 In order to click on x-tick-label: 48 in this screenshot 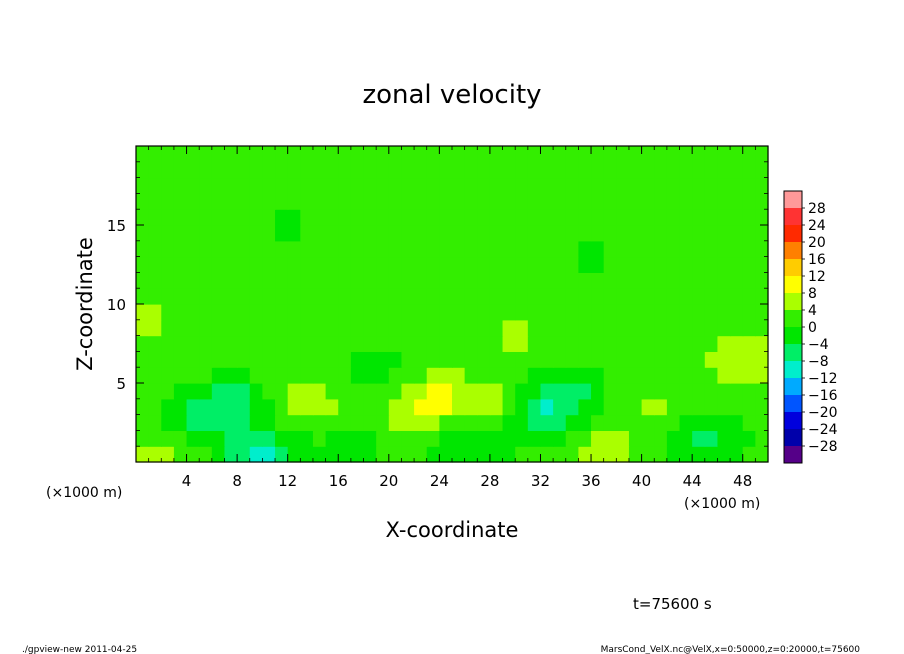, I will do `click(742, 481)`.